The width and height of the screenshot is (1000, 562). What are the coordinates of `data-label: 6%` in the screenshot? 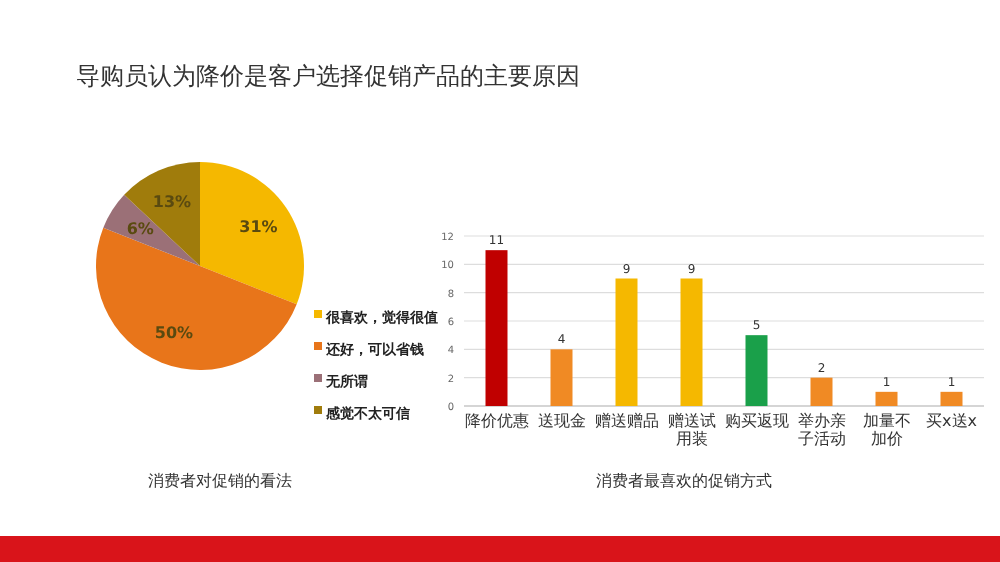 It's located at (140, 229).